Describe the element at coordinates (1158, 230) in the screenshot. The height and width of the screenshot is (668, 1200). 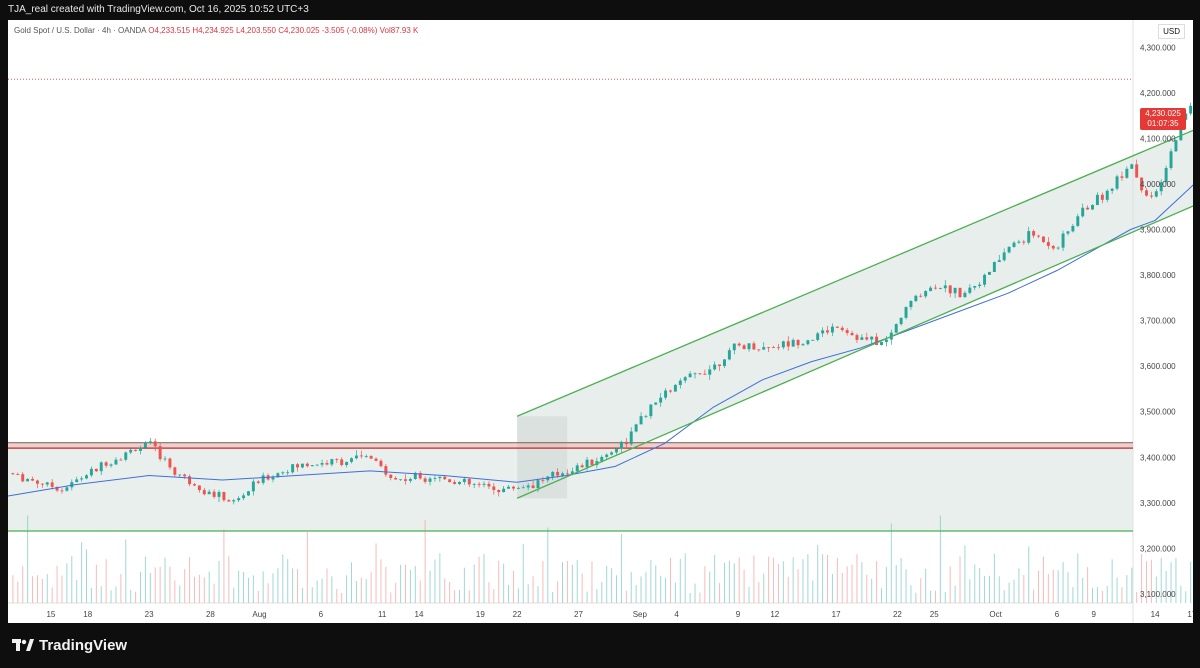
I see `y-tick-label: 3,900.000` at that location.